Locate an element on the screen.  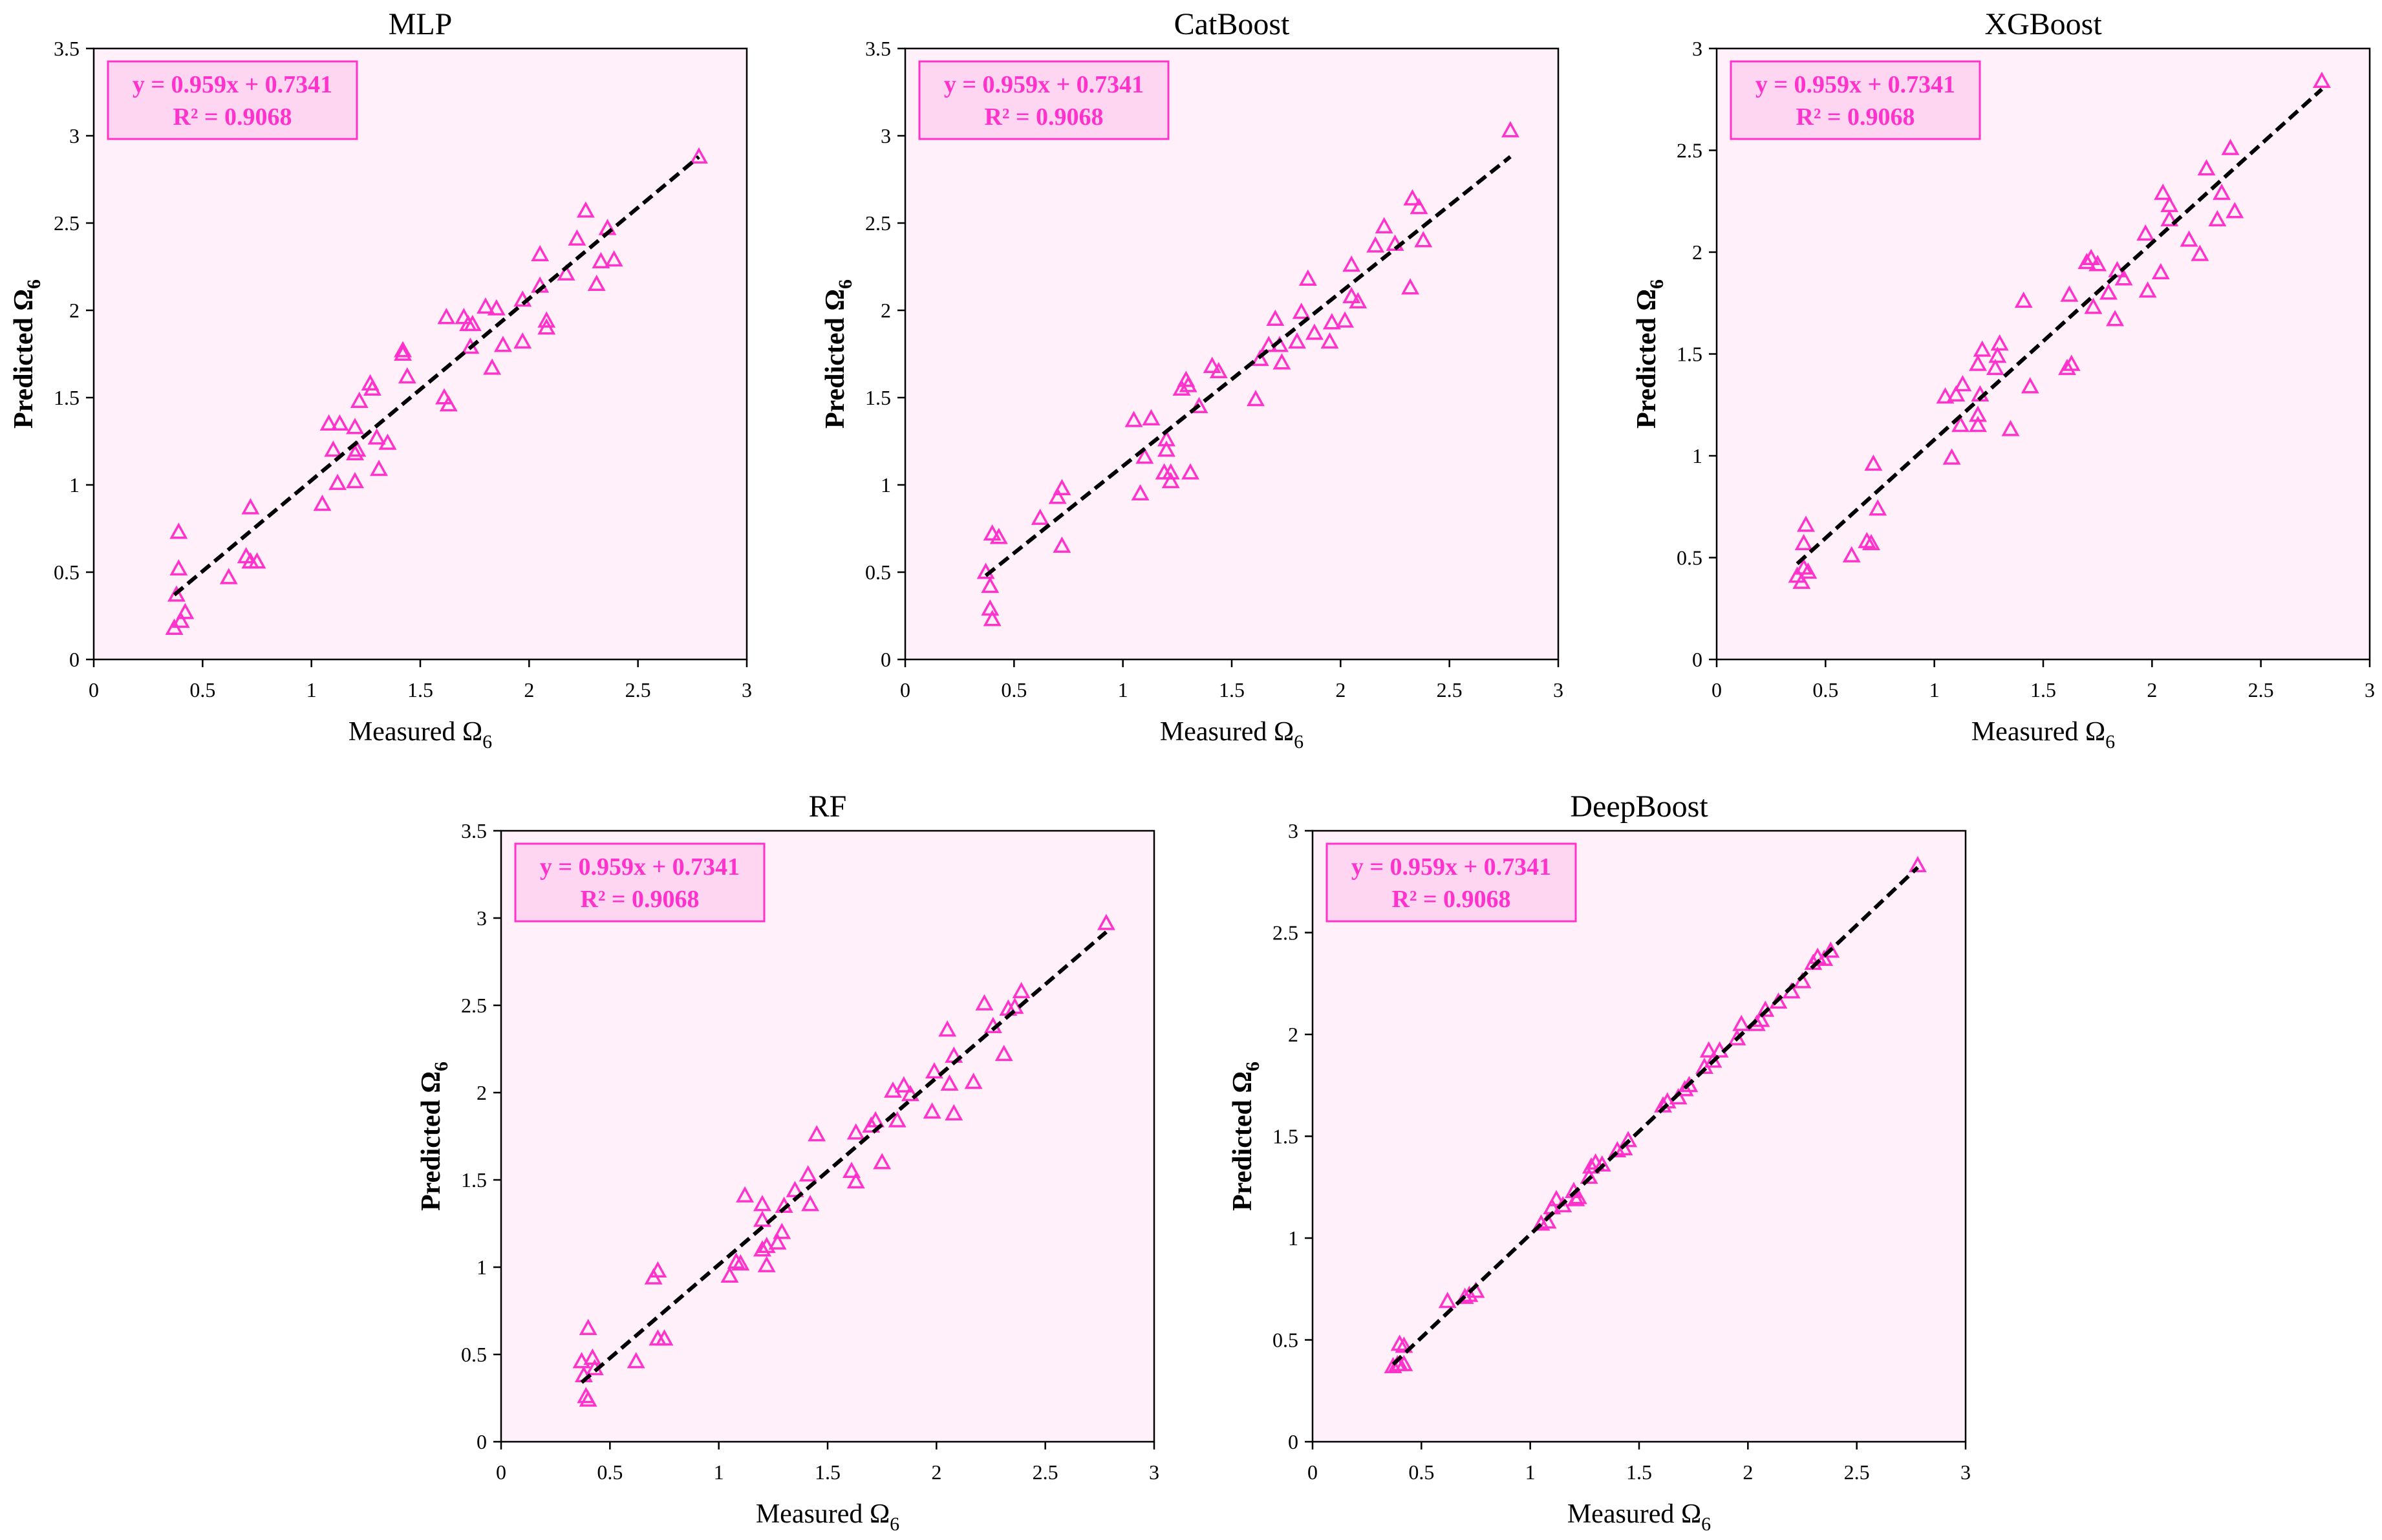
y-tick-label: 1.5 is located at coordinates (474, 1180).